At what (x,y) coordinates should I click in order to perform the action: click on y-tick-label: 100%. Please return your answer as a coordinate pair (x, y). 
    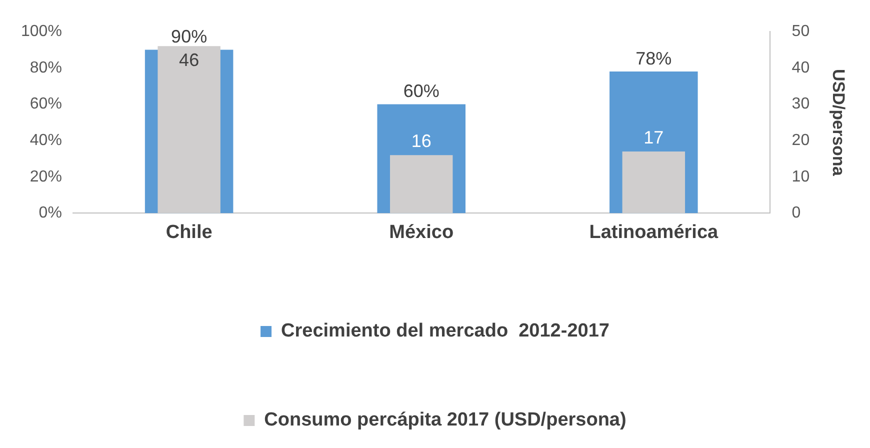
    Looking at the image, I should click on (41, 31).